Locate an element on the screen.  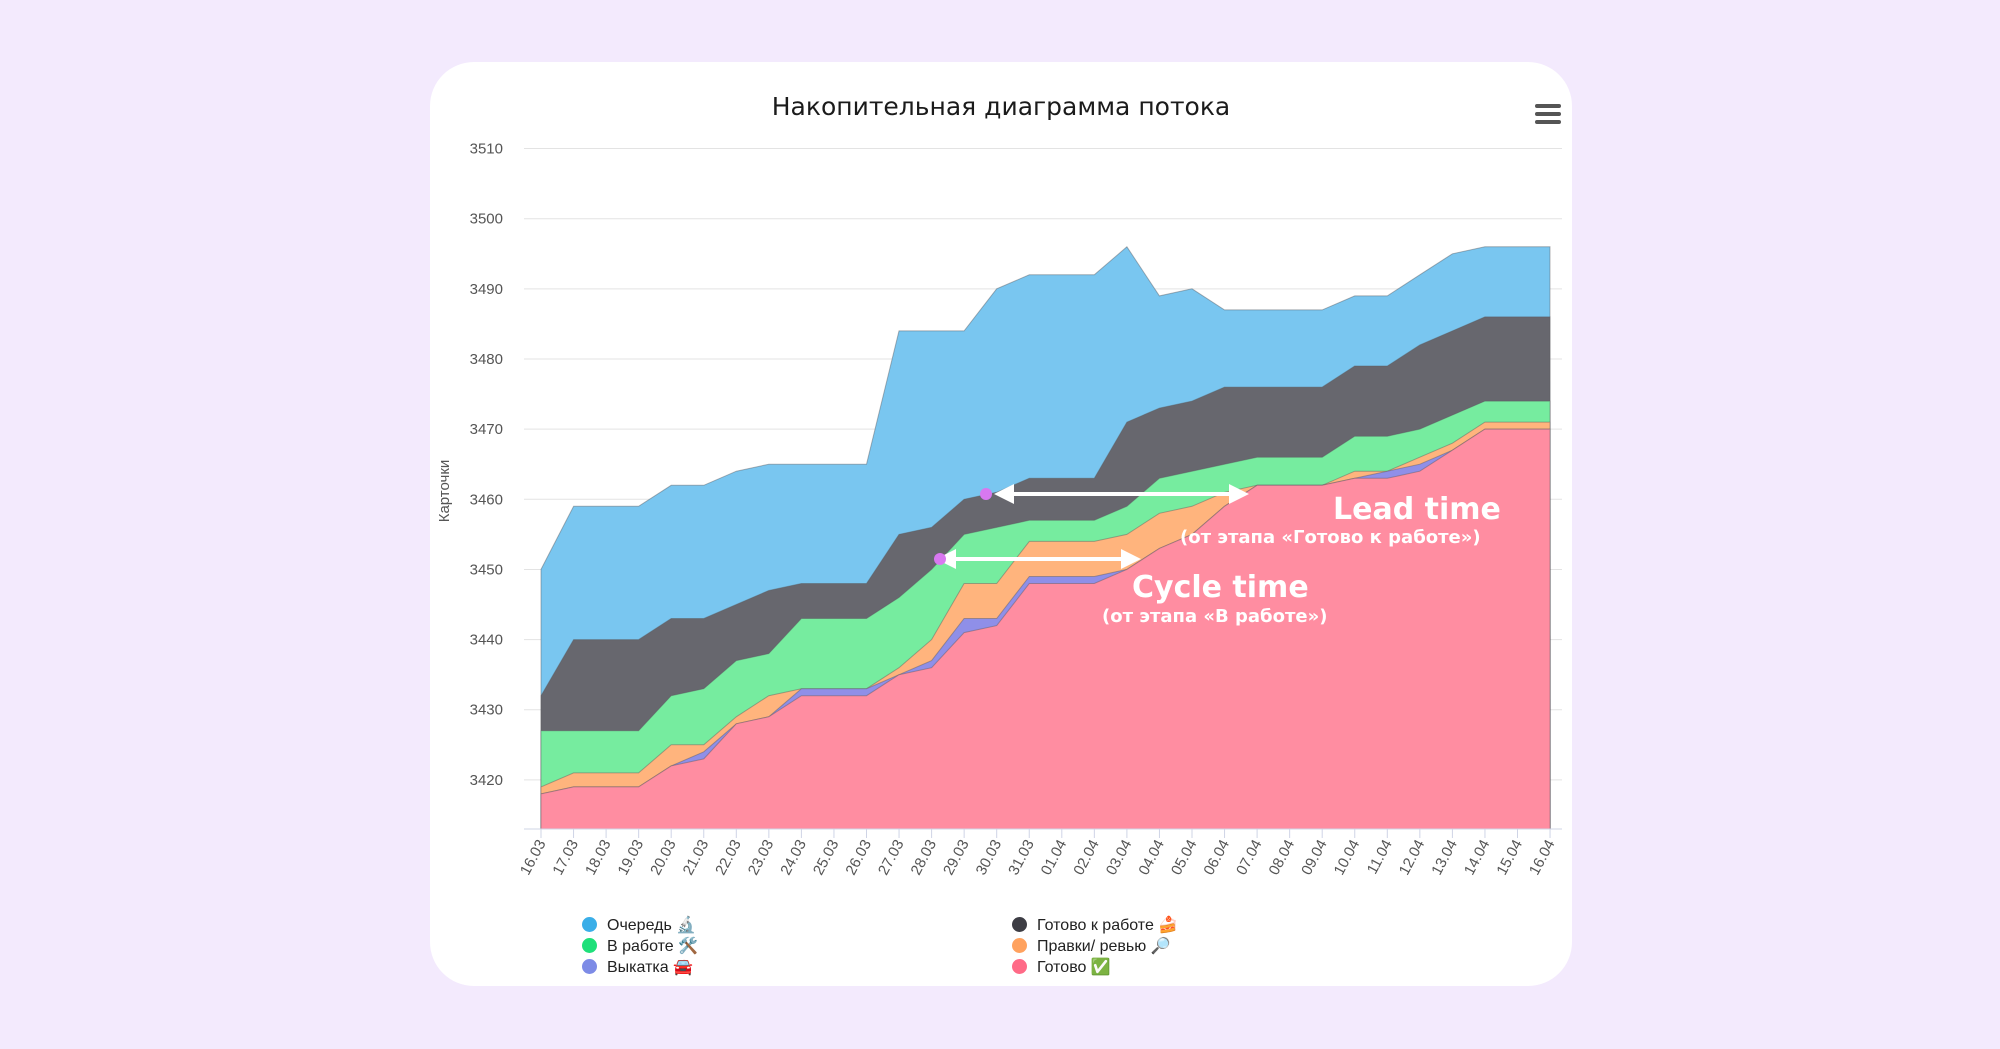
y-tick-label: 3510 is located at coordinates (486, 149).